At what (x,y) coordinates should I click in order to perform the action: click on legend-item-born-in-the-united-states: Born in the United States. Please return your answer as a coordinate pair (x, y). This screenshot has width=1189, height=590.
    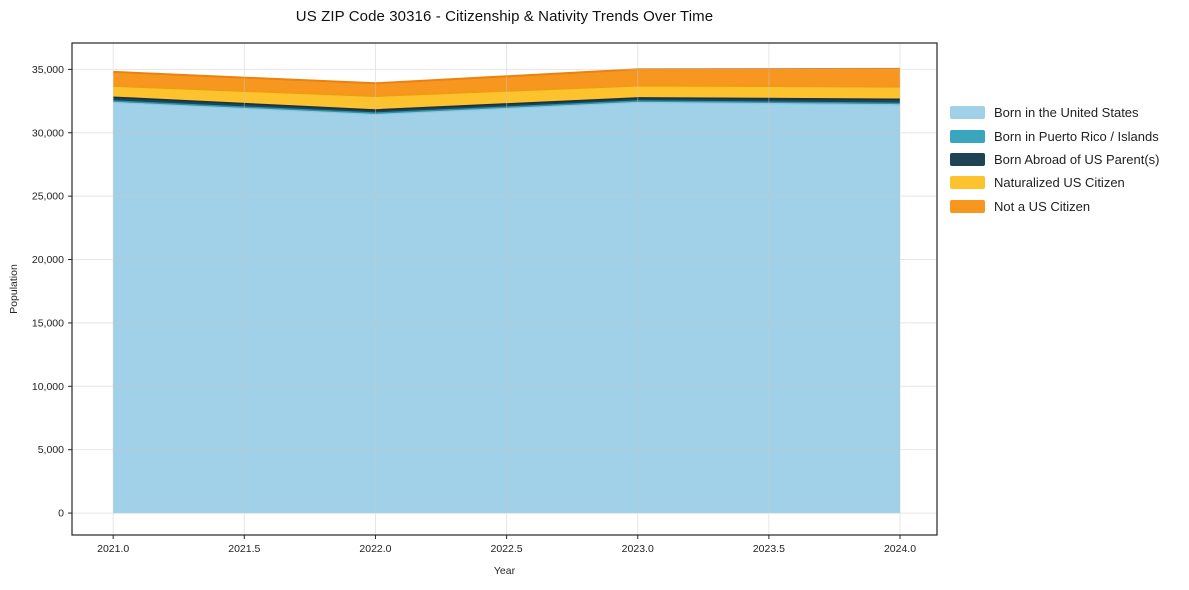
    Looking at the image, I should click on (1054, 112).